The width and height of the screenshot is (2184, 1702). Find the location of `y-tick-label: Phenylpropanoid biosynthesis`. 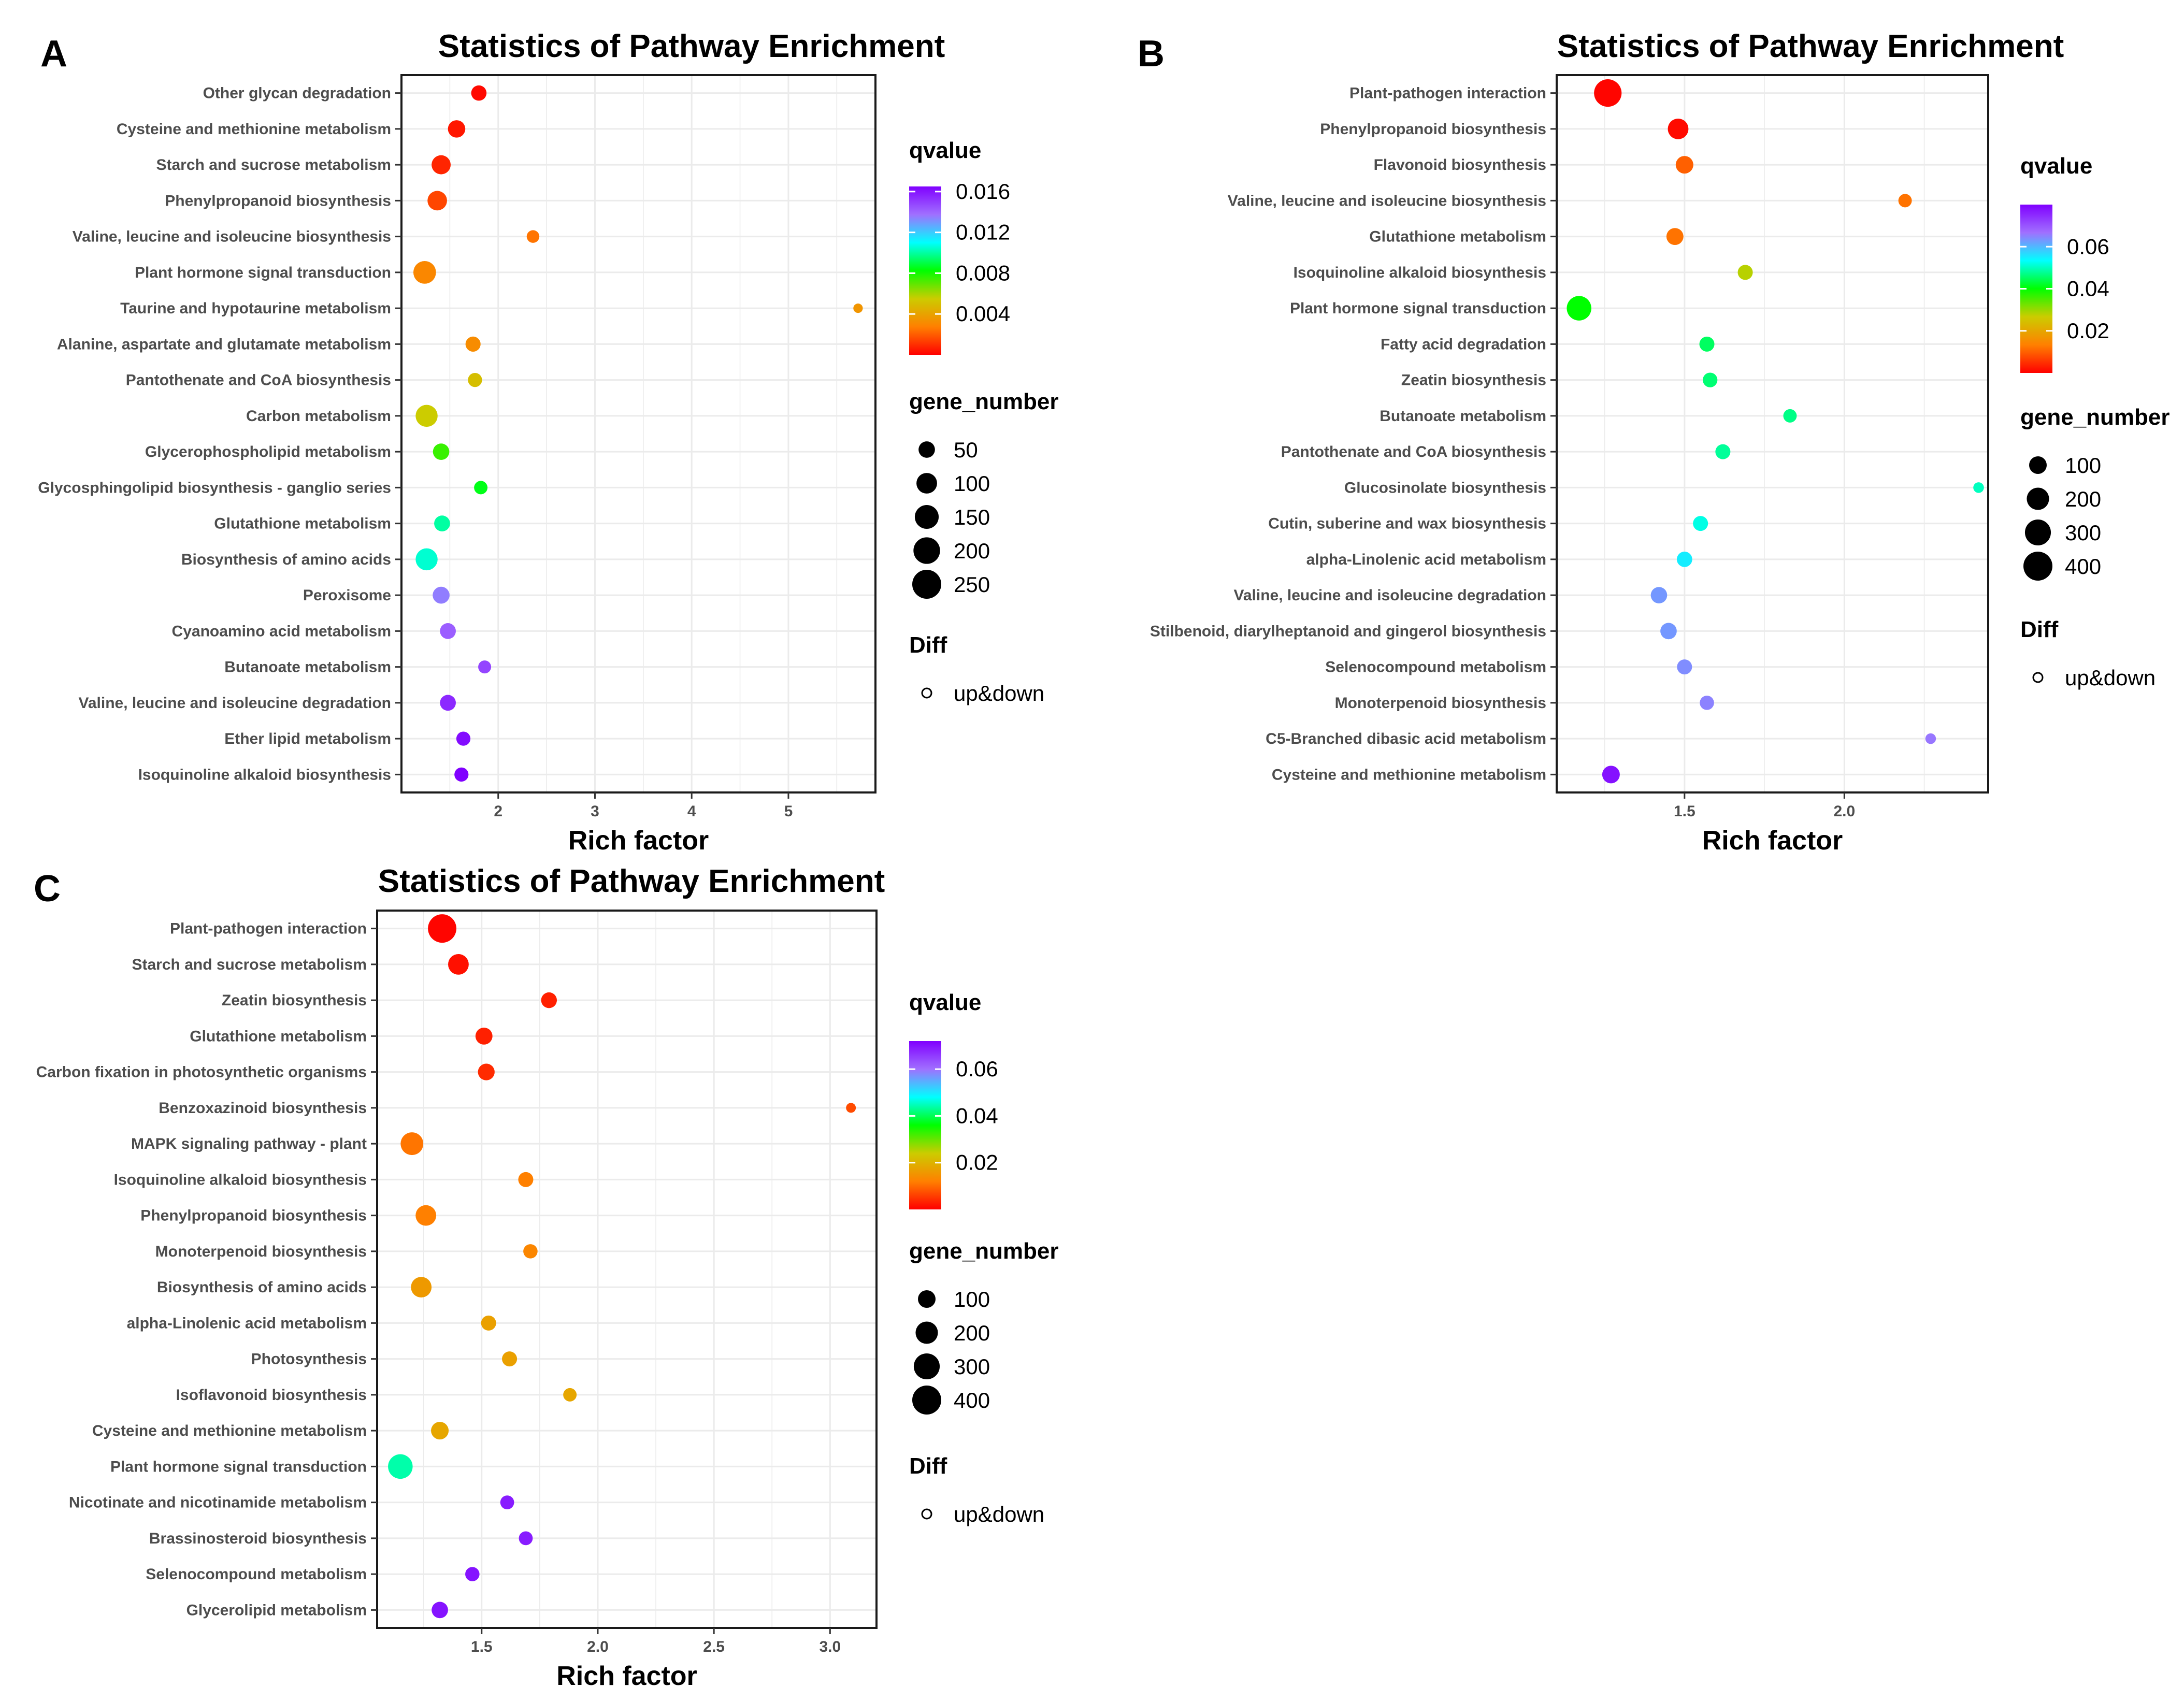

y-tick-label: Phenylpropanoid biosynthesis is located at coordinates (278, 200).